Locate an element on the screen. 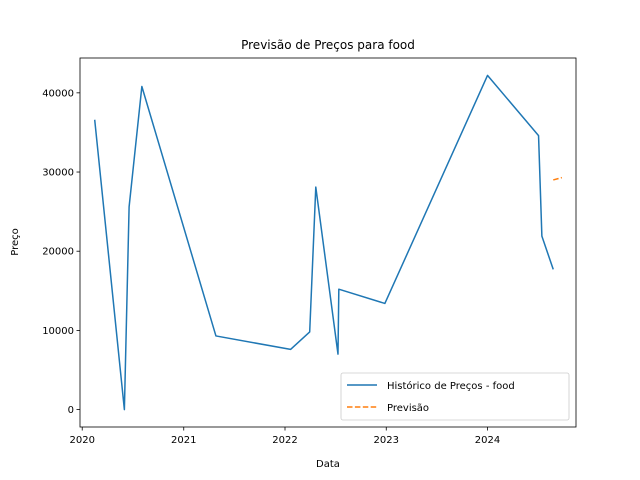 The height and width of the screenshot is (480, 640). legend: Histórico de Preços - food Previsão is located at coordinates (455, 396).